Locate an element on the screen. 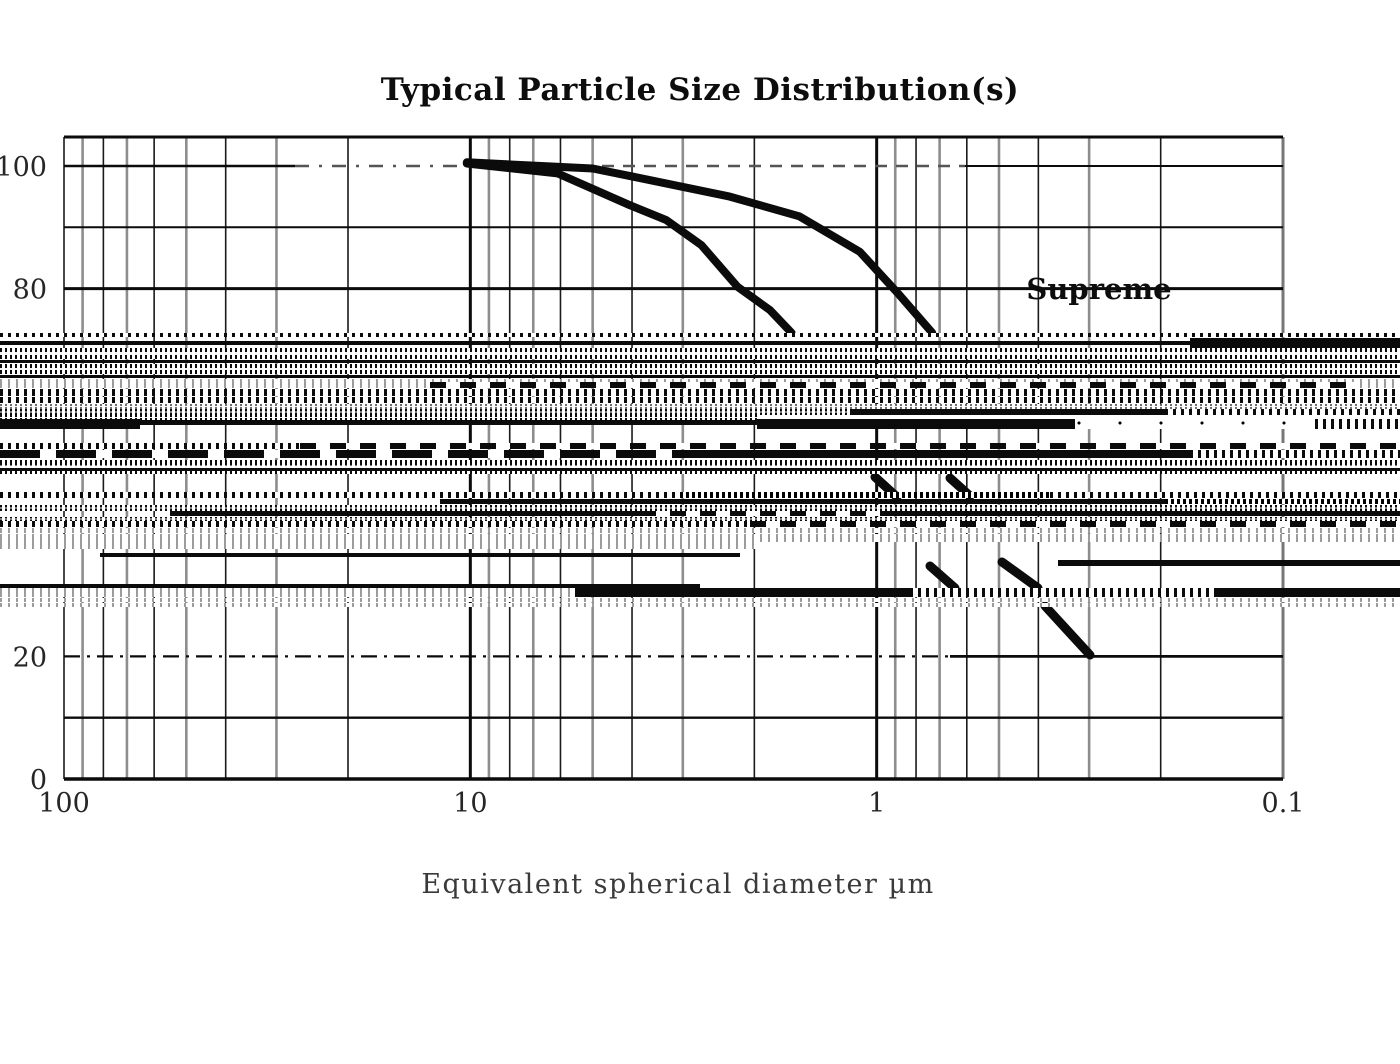  y-tick-label: 0 is located at coordinates (38, 780).